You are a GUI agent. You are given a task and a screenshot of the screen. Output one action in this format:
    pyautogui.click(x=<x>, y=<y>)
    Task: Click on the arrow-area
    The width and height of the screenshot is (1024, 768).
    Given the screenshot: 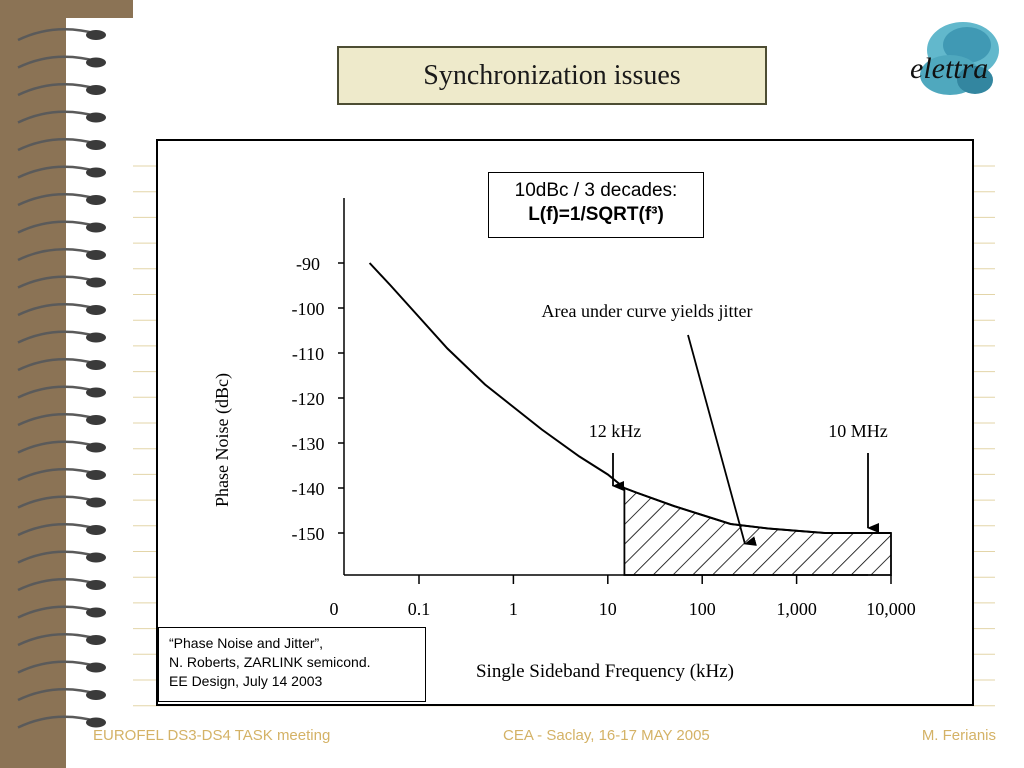 What is the action you would take?
    pyautogui.click(x=722, y=440)
    